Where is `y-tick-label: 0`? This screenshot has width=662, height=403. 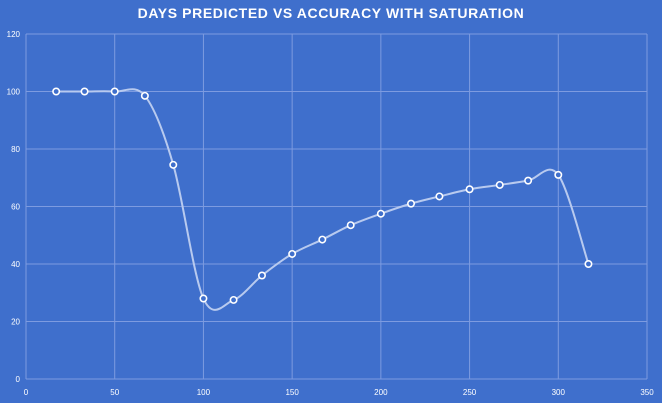
y-tick-label: 0 is located at coordinates (18, 379).